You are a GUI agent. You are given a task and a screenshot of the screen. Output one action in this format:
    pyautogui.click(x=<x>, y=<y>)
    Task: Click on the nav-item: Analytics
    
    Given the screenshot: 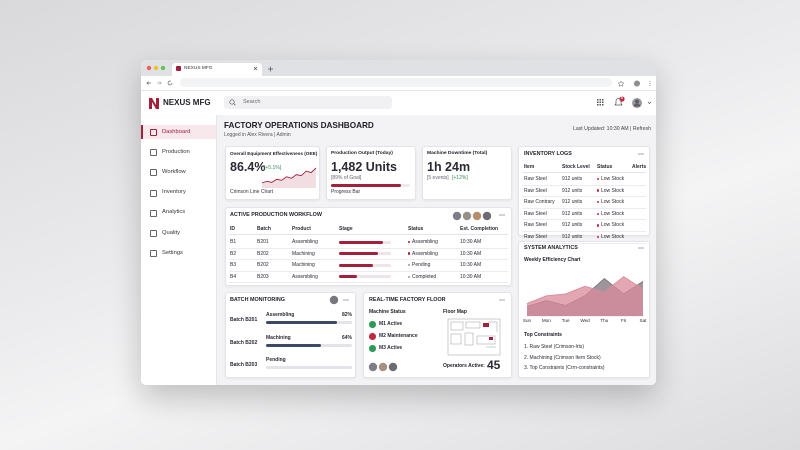 What is the action you would take?
    pyautogui.click(x=174, y=212)
    